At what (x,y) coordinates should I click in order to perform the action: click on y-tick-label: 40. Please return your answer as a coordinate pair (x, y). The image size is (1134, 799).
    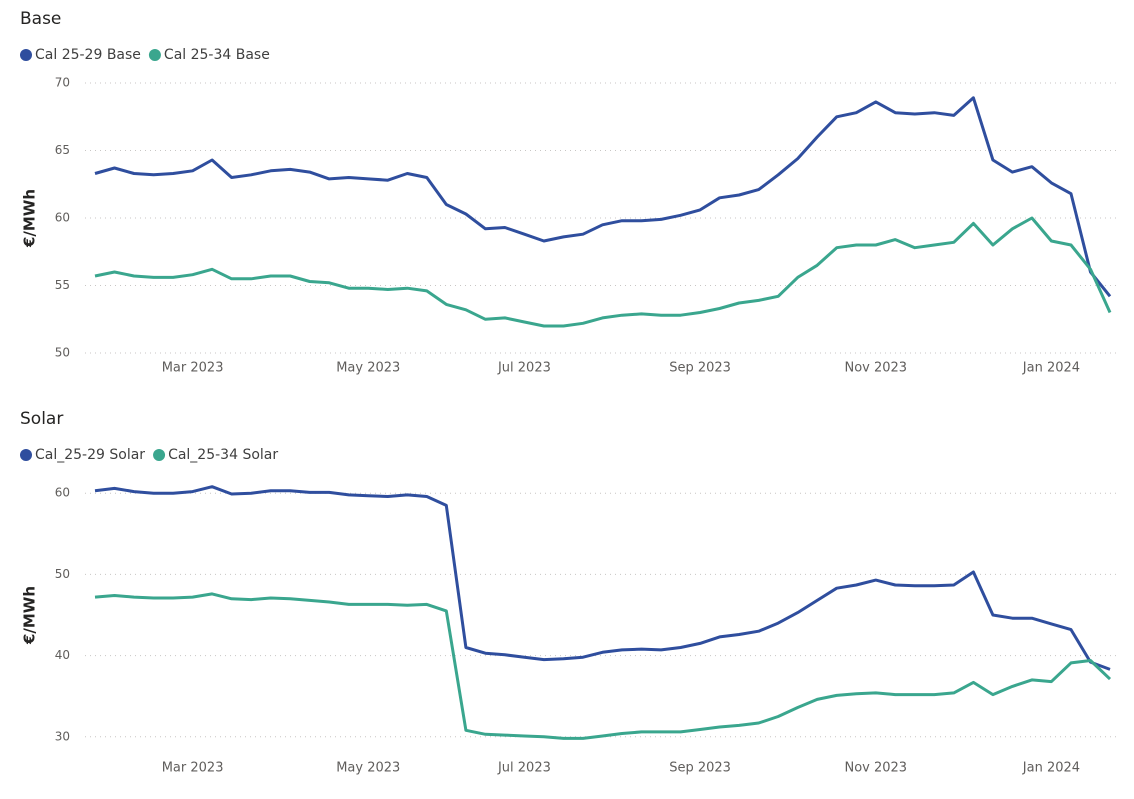
    Looking at the image, I should click on (62, 655).